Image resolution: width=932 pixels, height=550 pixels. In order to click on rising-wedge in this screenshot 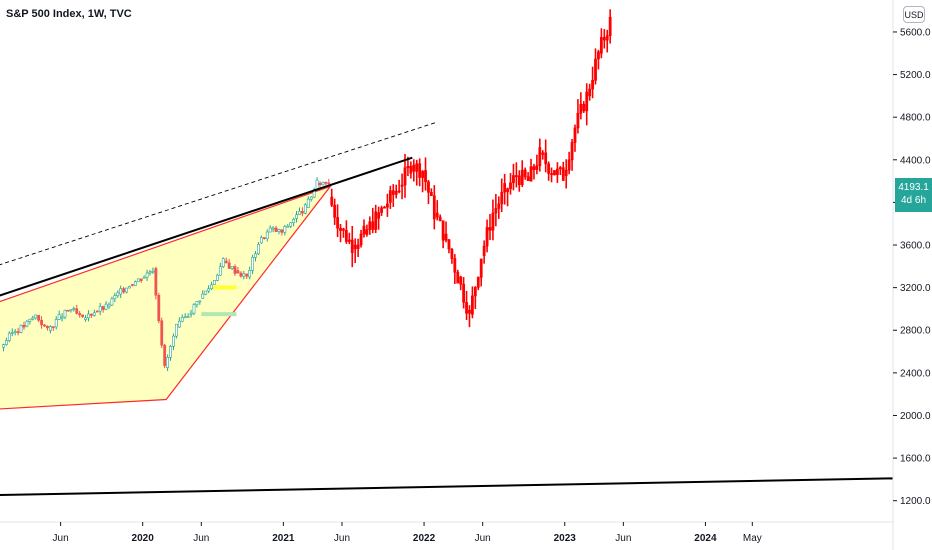, I will do `click(166, 297)`.